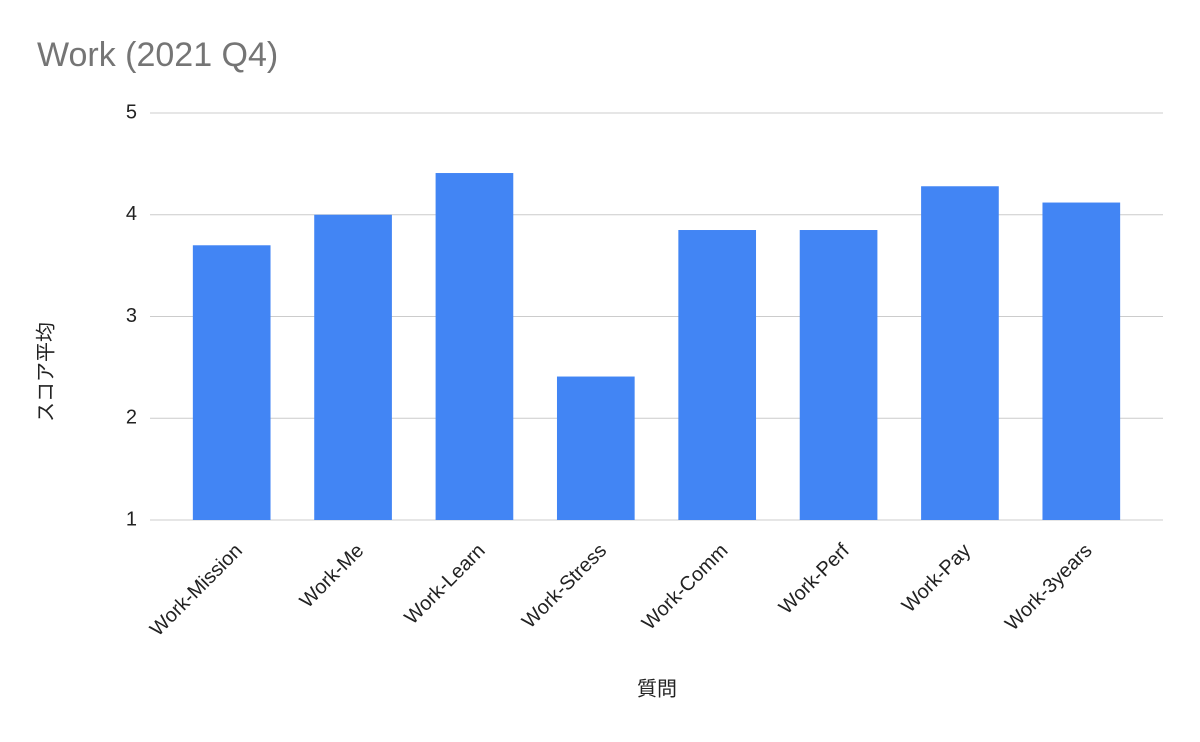 The height and width of the screenshot is (742, 1200). What do you see at coordinates (657, 688) in the screenshot?
I see `x-axis-label: 質問` at bounding box center [657, 688].